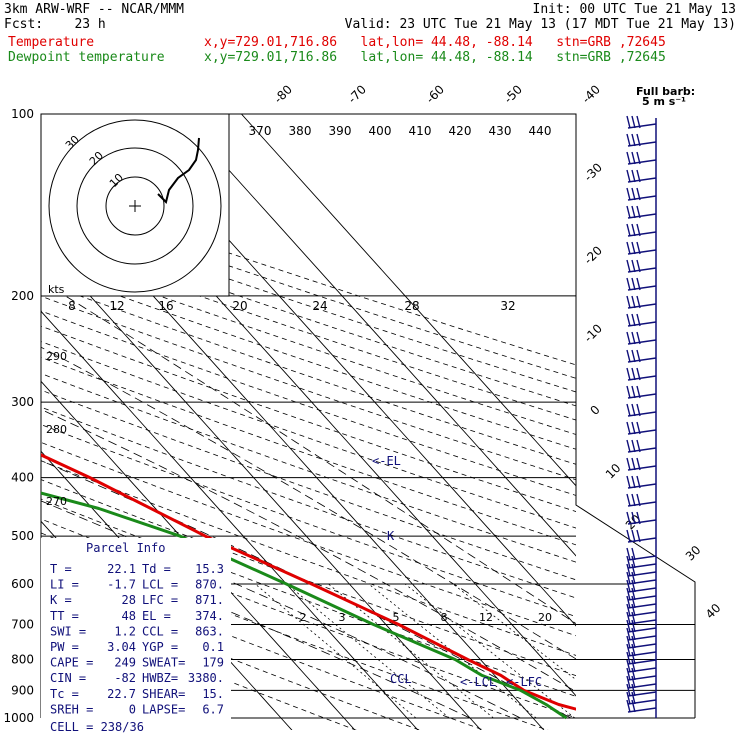 The image size is (740, 740). I want to click on theta-label: 420, so click(460, 131).